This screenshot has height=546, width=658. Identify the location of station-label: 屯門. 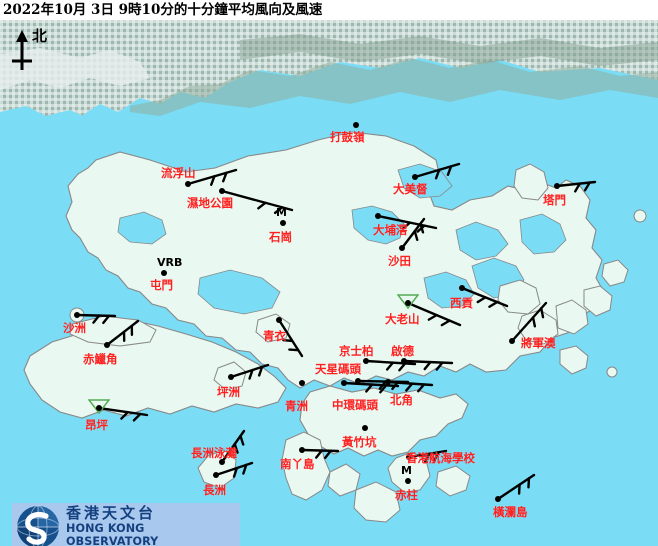
(161, 285).